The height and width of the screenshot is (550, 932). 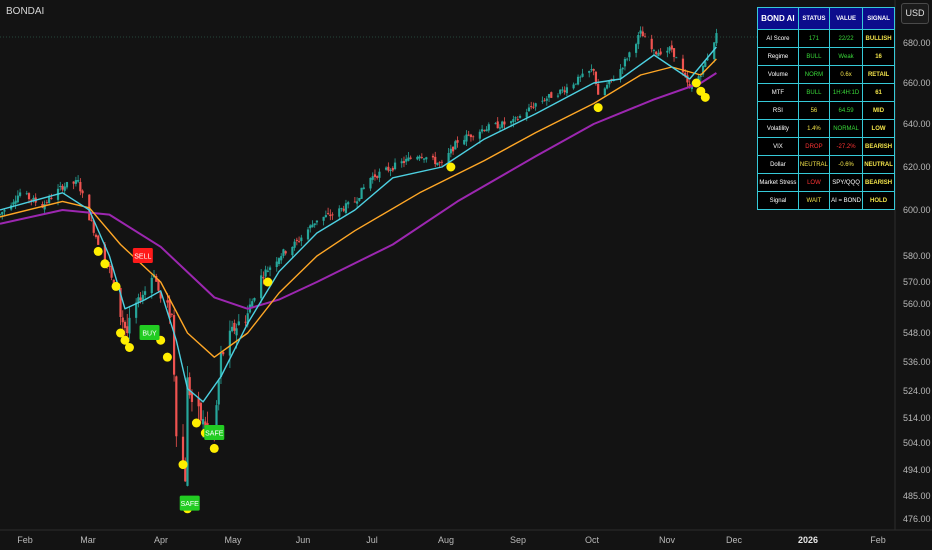 I want to click on row-label: Signal, so click(x=778, y=200).